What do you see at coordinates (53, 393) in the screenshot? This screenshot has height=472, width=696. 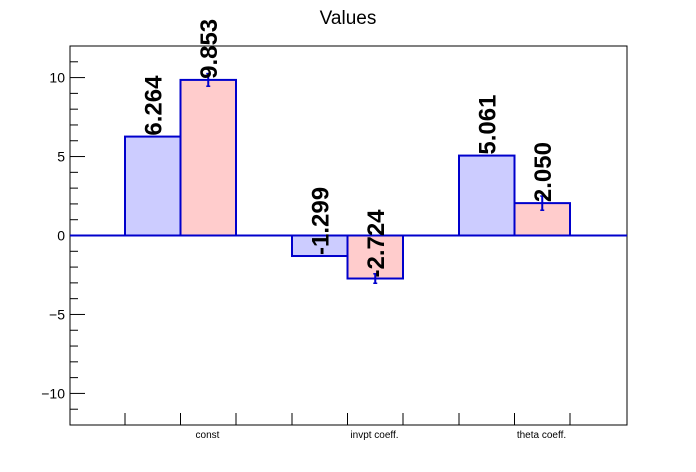 I see `y-tick-label: −10` at bounding box center [53, 393].